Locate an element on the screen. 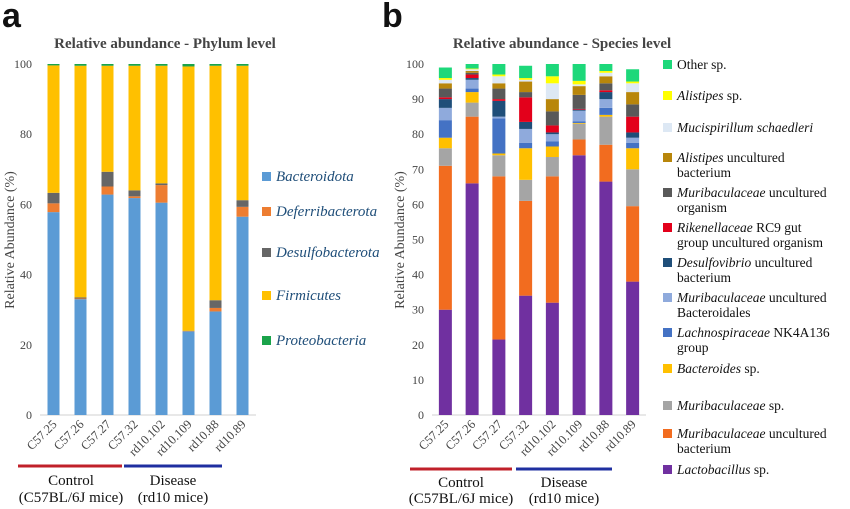  species-legend-label-line2: Bacteroidales is located at coordinates (713, 312).